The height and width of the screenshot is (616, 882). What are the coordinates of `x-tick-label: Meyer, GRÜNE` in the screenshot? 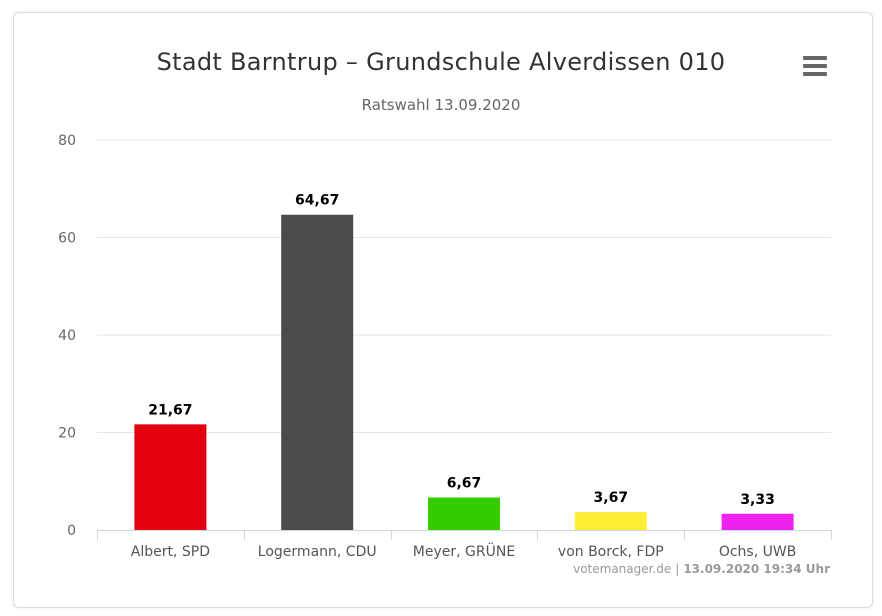 It's located at (464, 551).